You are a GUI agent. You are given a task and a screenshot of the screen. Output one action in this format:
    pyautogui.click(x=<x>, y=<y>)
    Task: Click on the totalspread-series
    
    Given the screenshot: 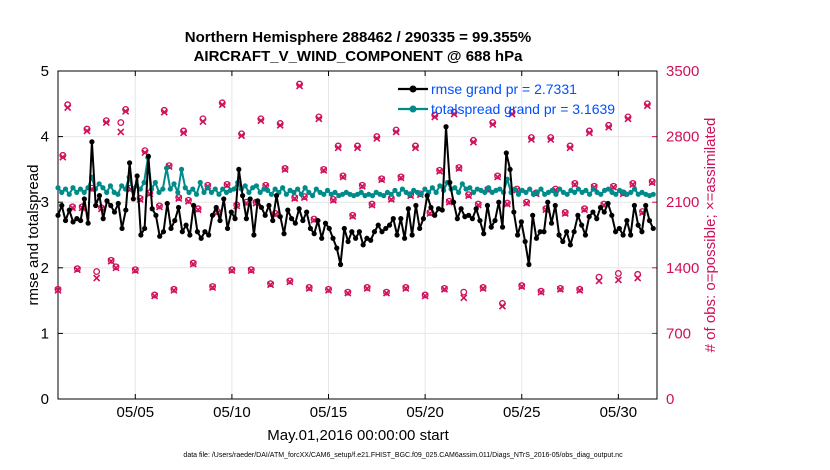 What is the action you would take?
    pyautogui.click(x=355, y=176)
    